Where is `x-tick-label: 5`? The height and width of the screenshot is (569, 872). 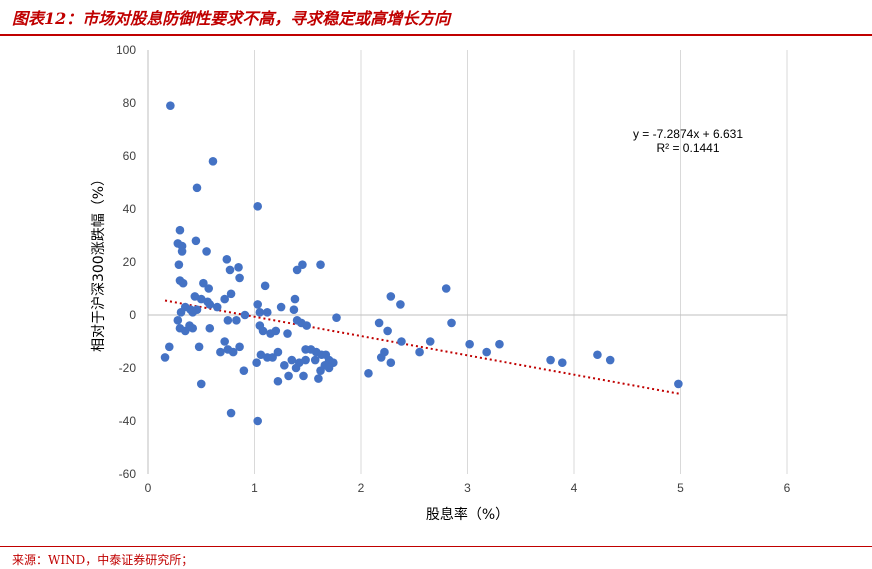
x-tick-label: 5 is located at coordinates (680, 488).